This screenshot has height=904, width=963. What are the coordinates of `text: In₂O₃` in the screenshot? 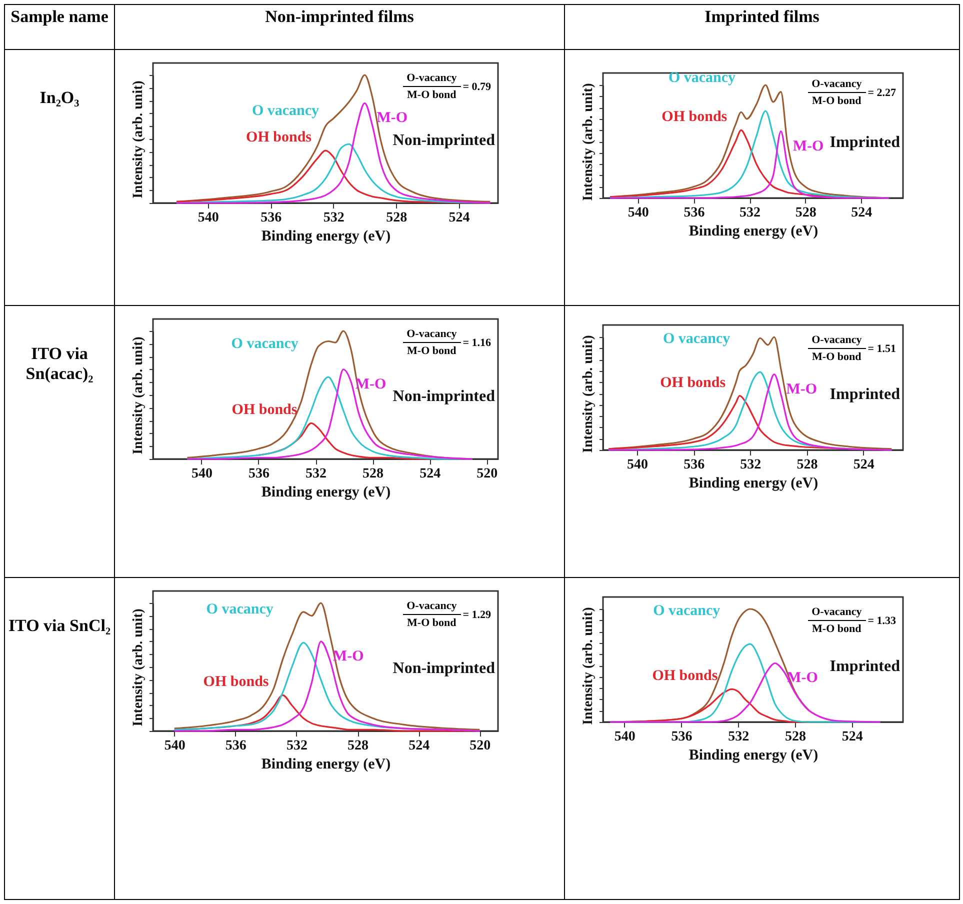 It's located at (59, 178).